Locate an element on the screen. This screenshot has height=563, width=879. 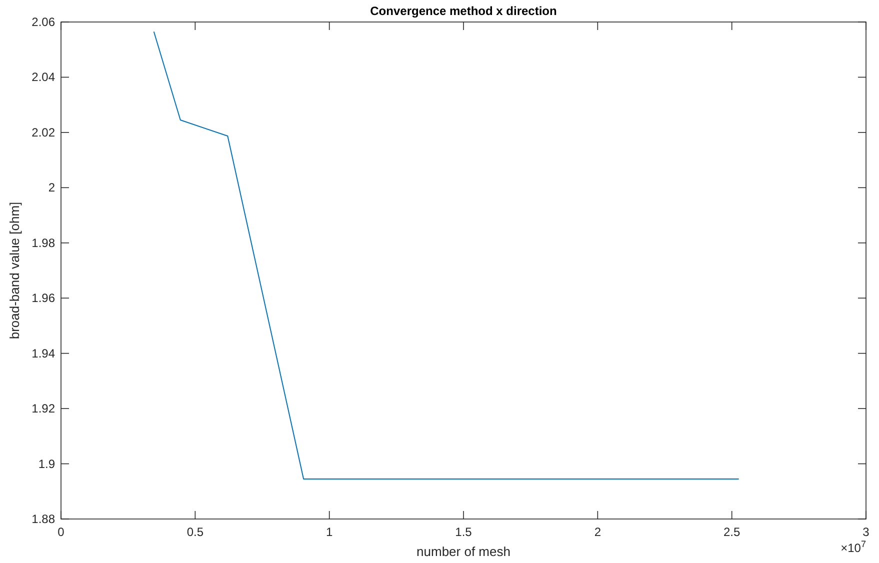
y-axis-title: broad-band value [ohm] is located at coordinates (14, 271).